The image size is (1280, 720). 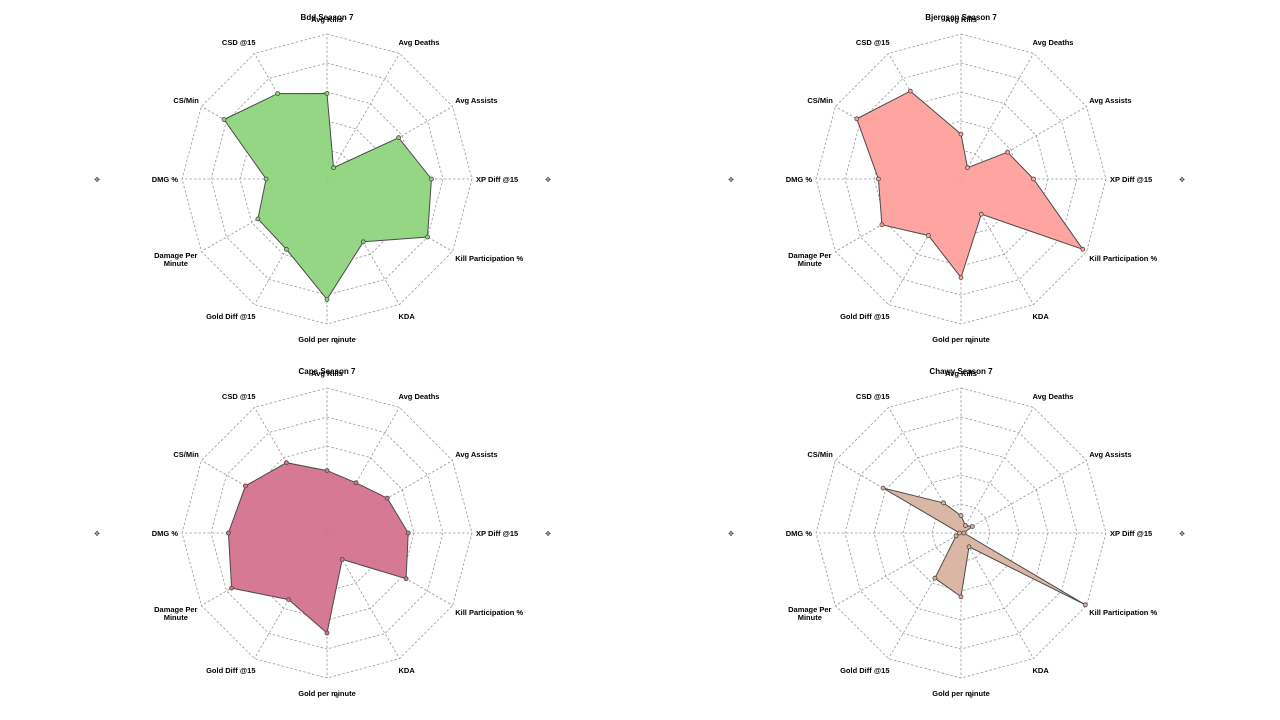 I want to click on chart-title: Chawy Season 7, so click(x=961, y=371).